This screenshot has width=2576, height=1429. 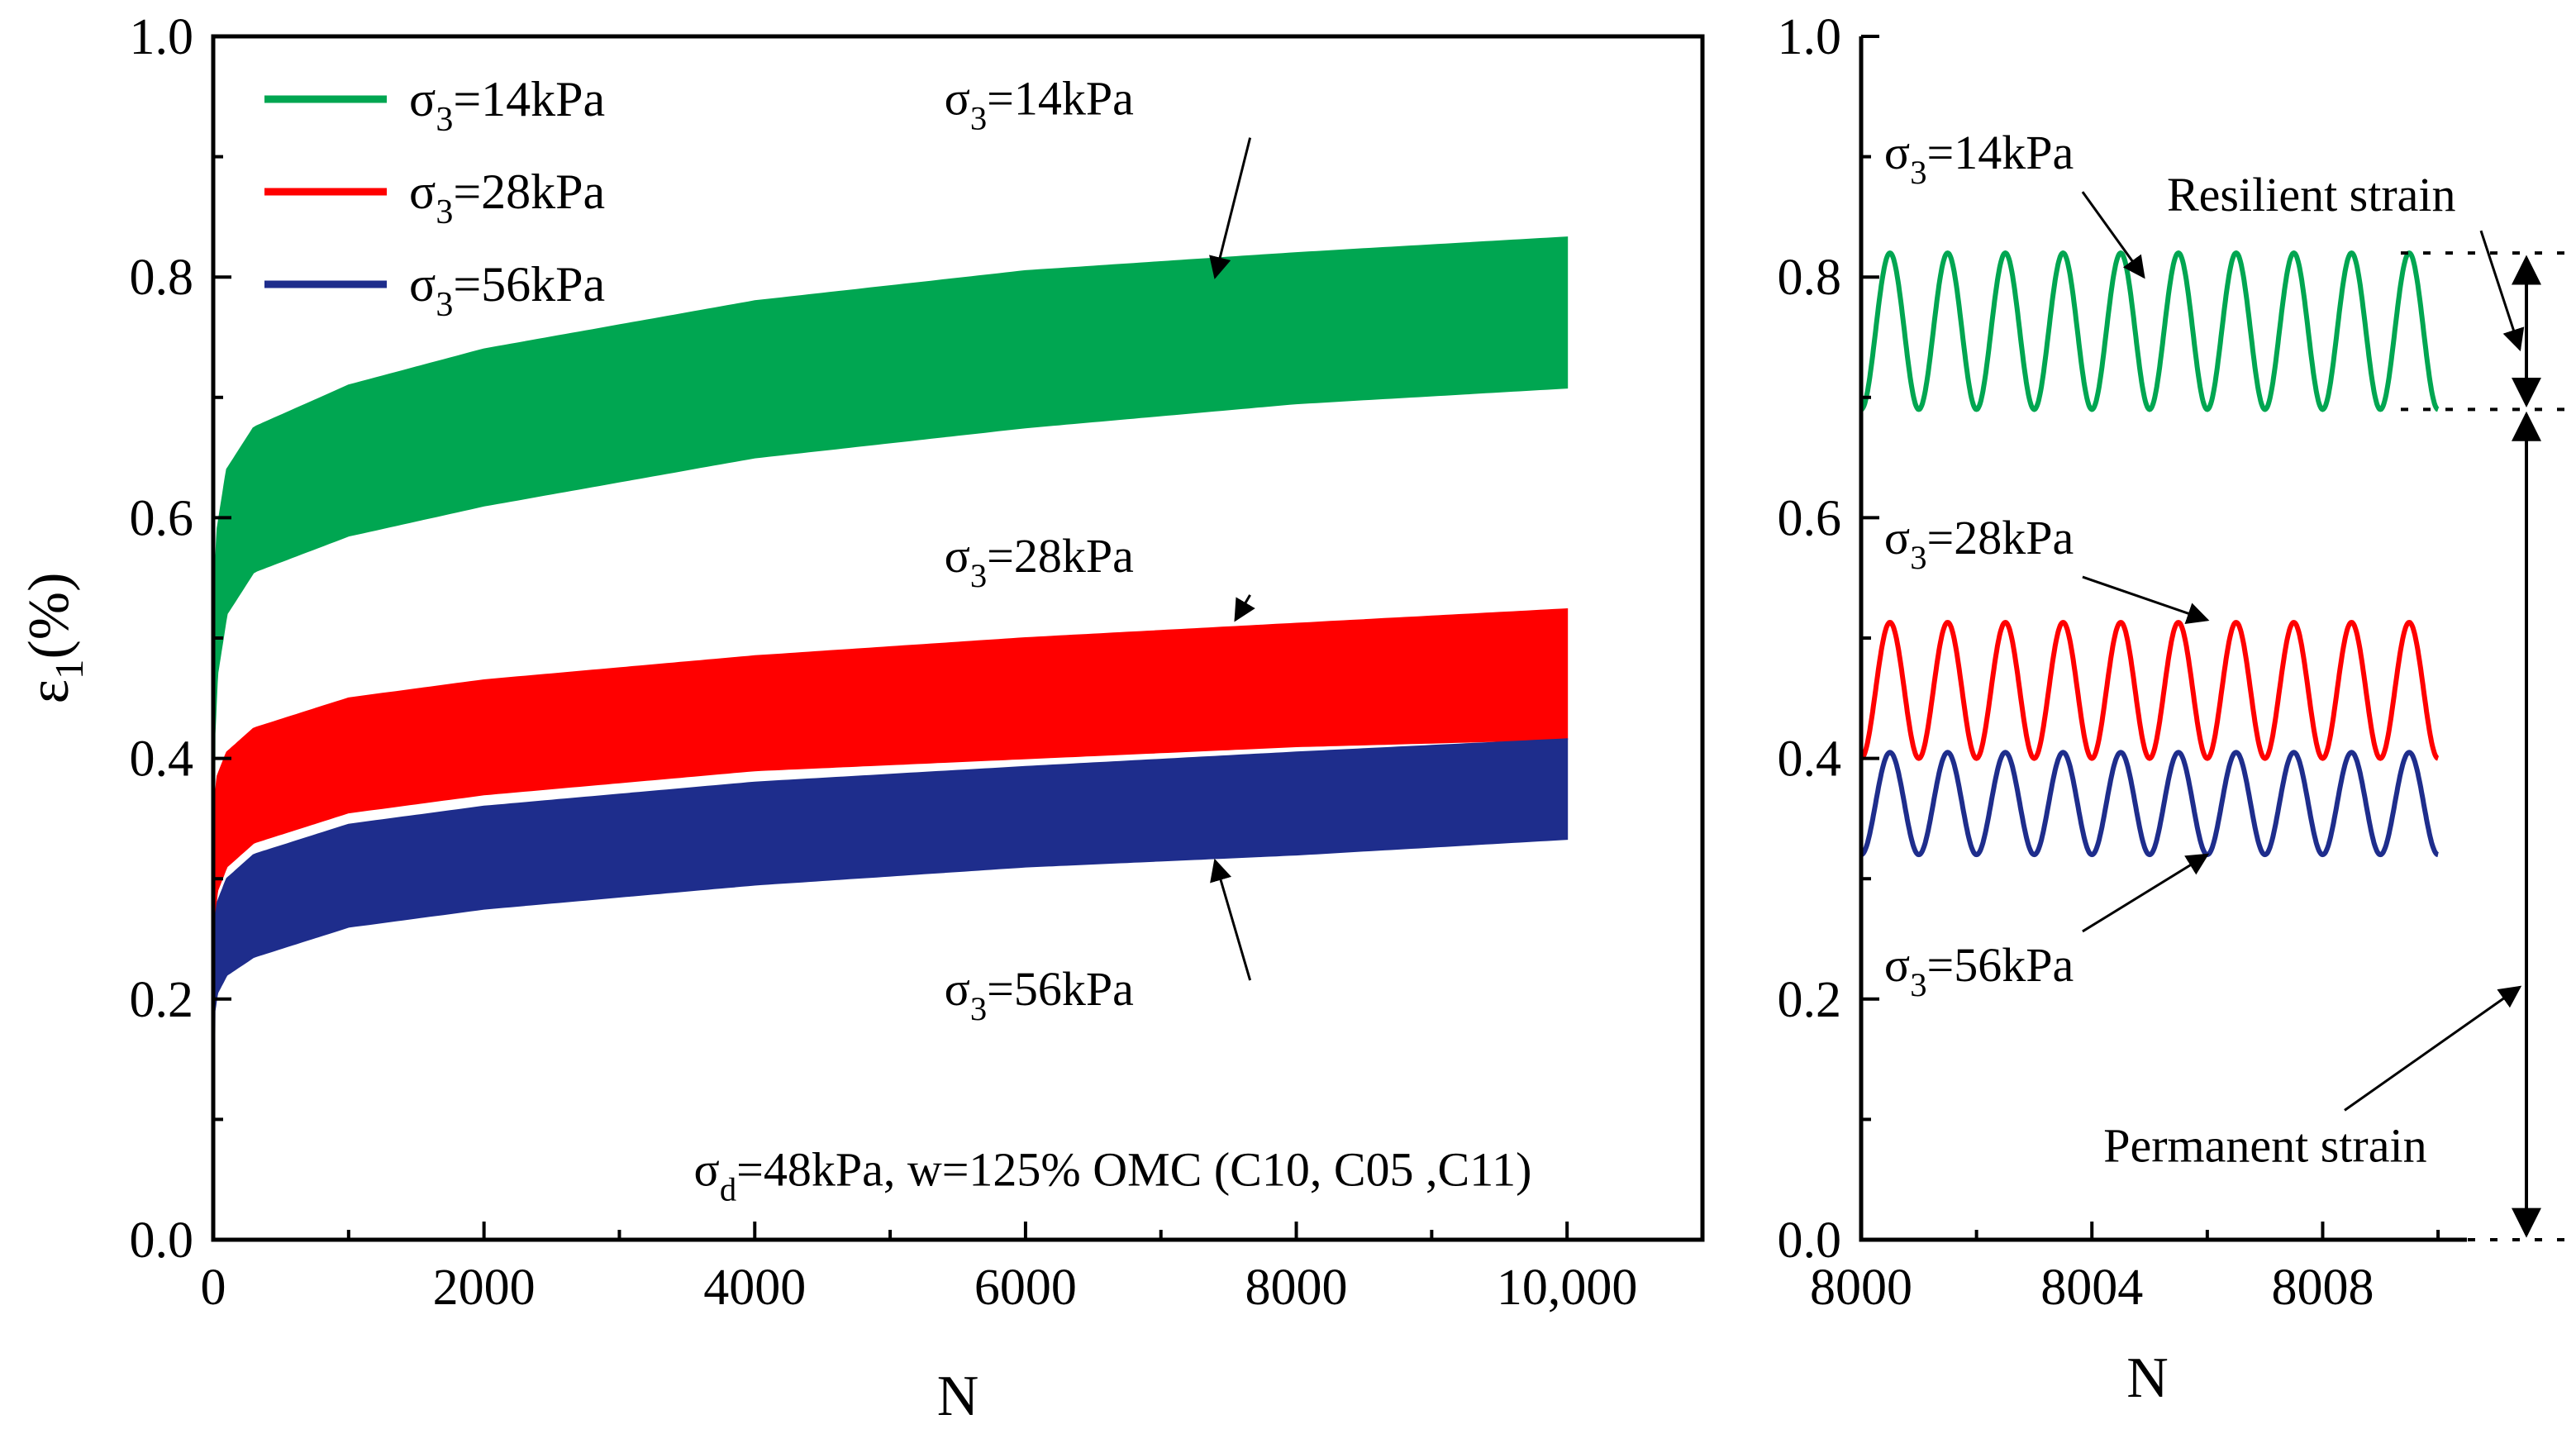 What do you see at coordinates (1025, 1288) in the screenshot?
I see `x-tick-label: 6000` at bounding box center [1025, 1288].